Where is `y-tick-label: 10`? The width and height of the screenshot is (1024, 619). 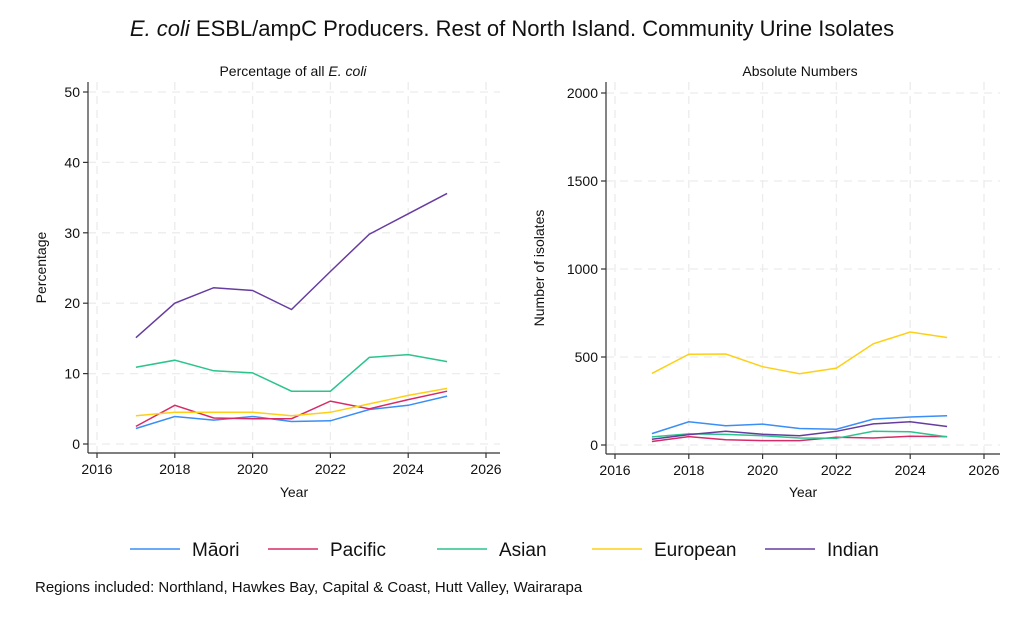 y-tick-label: 10 is located at coordinates (72, 374).